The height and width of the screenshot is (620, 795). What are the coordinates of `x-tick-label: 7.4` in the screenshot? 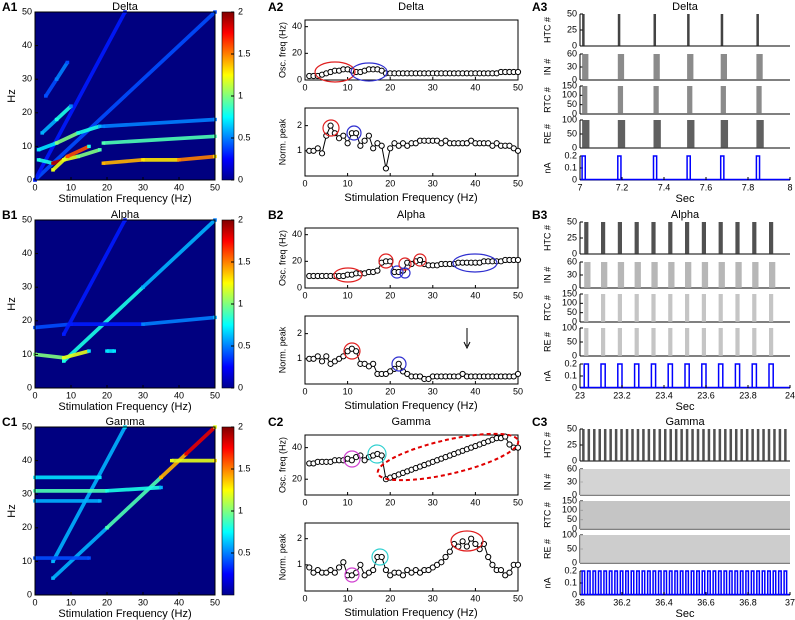 It's located at (664, 187).